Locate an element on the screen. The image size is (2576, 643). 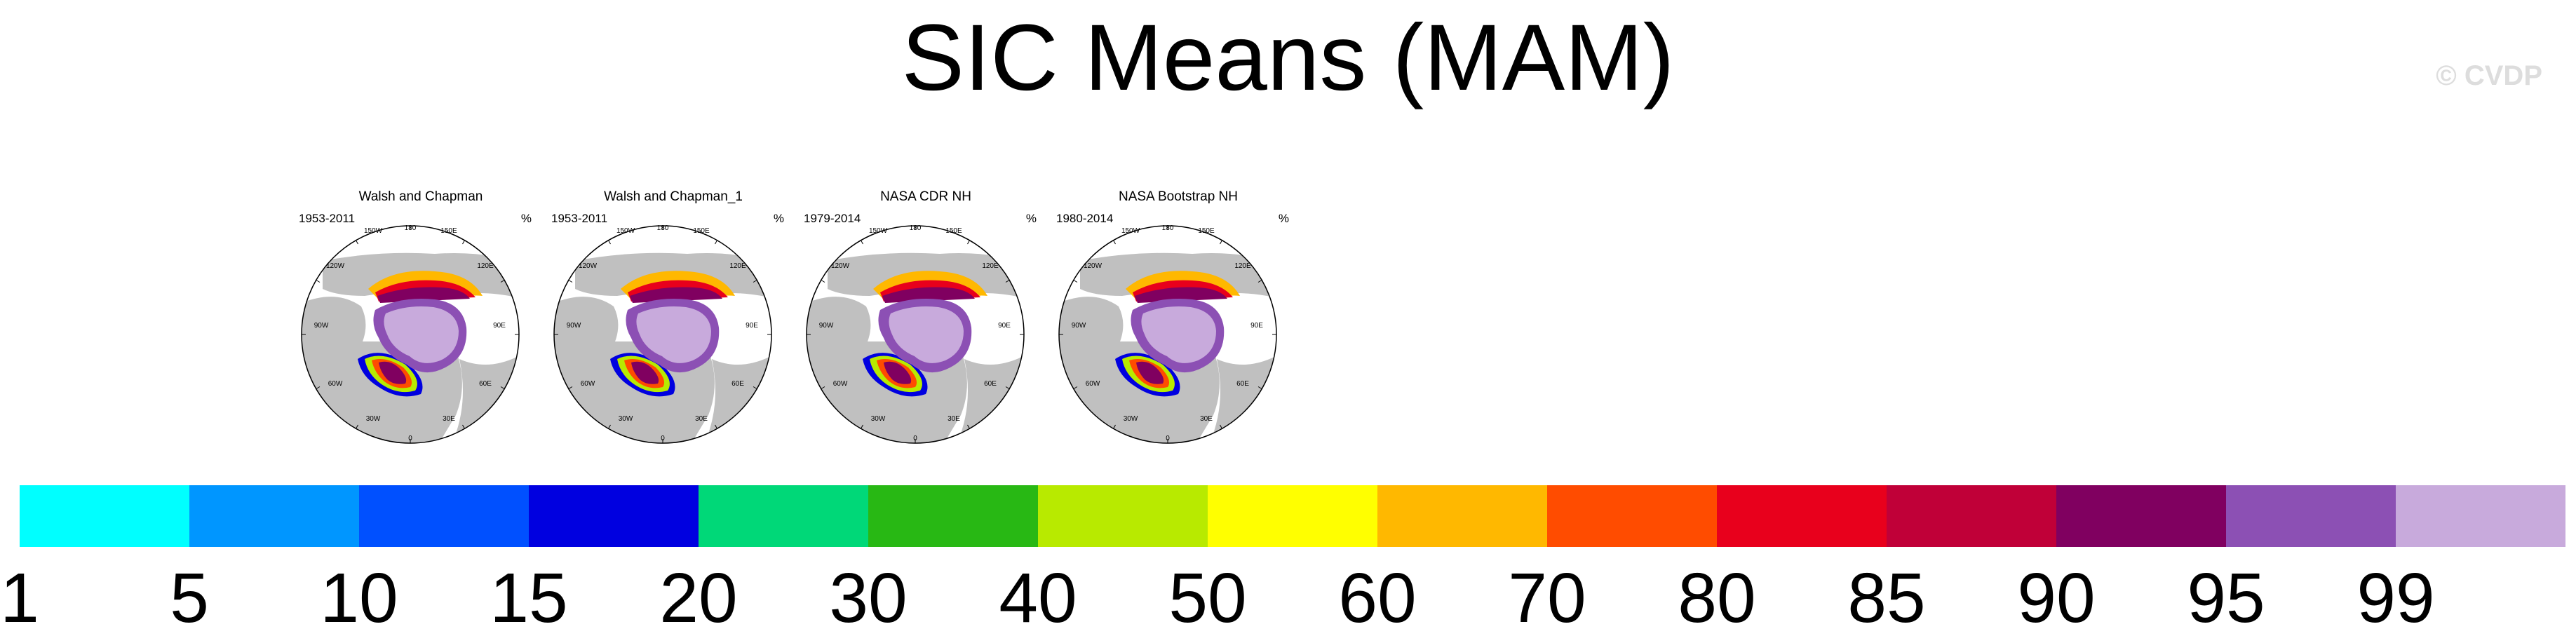
panel-title: Walsh and Chapman_1 is located at coordinates (673, 196).